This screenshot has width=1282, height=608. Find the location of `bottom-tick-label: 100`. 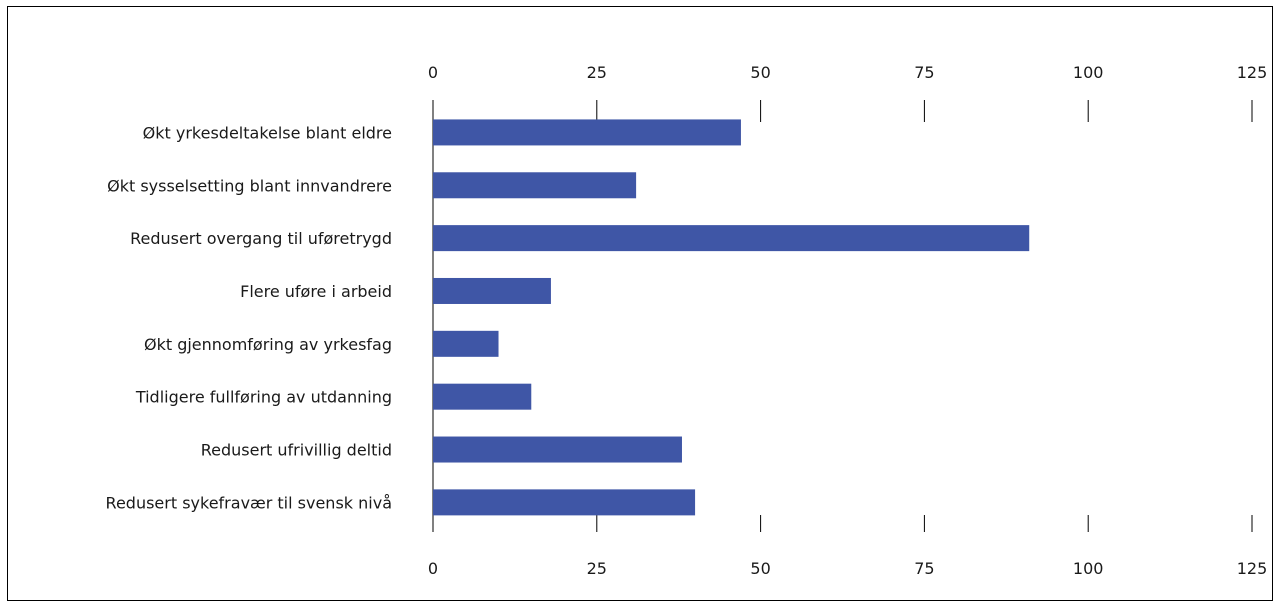

bottom-tick-label: 100 is located at coordinates (1088, 568).